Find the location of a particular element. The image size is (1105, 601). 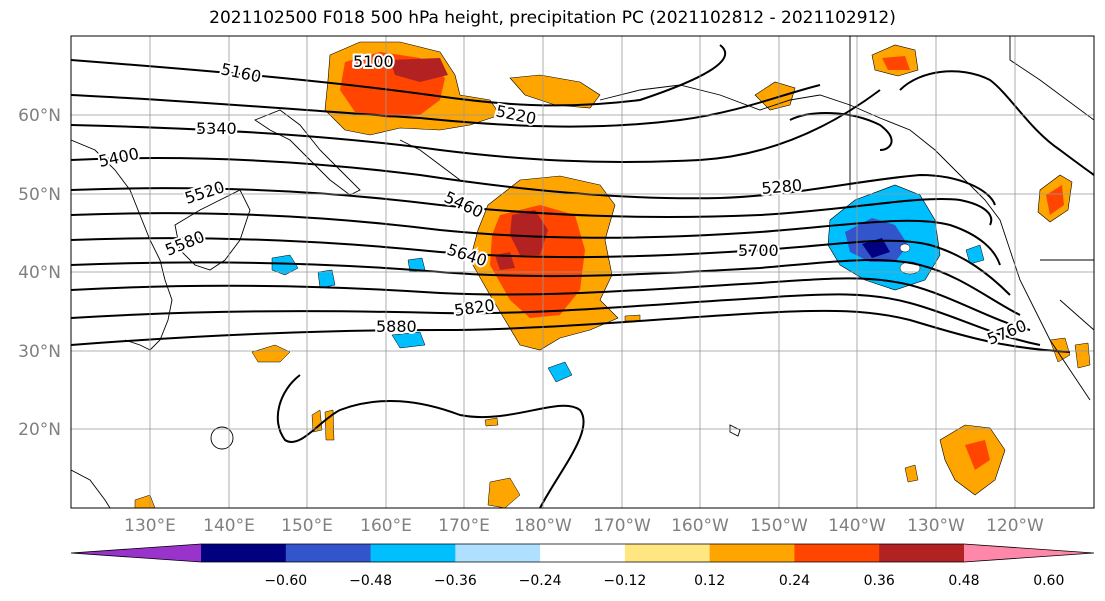

contour-label: 5100 is located at coordinates (373, 61).